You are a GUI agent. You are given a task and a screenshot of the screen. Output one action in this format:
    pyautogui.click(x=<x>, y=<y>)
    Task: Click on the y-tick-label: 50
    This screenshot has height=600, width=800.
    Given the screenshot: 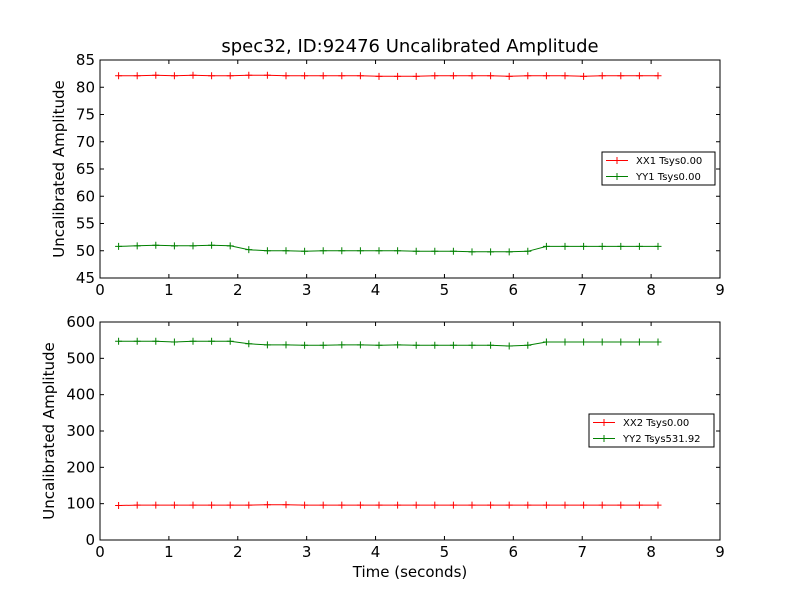 What is the action you would take?
    pyautogui.click(x=85, y=251)
    